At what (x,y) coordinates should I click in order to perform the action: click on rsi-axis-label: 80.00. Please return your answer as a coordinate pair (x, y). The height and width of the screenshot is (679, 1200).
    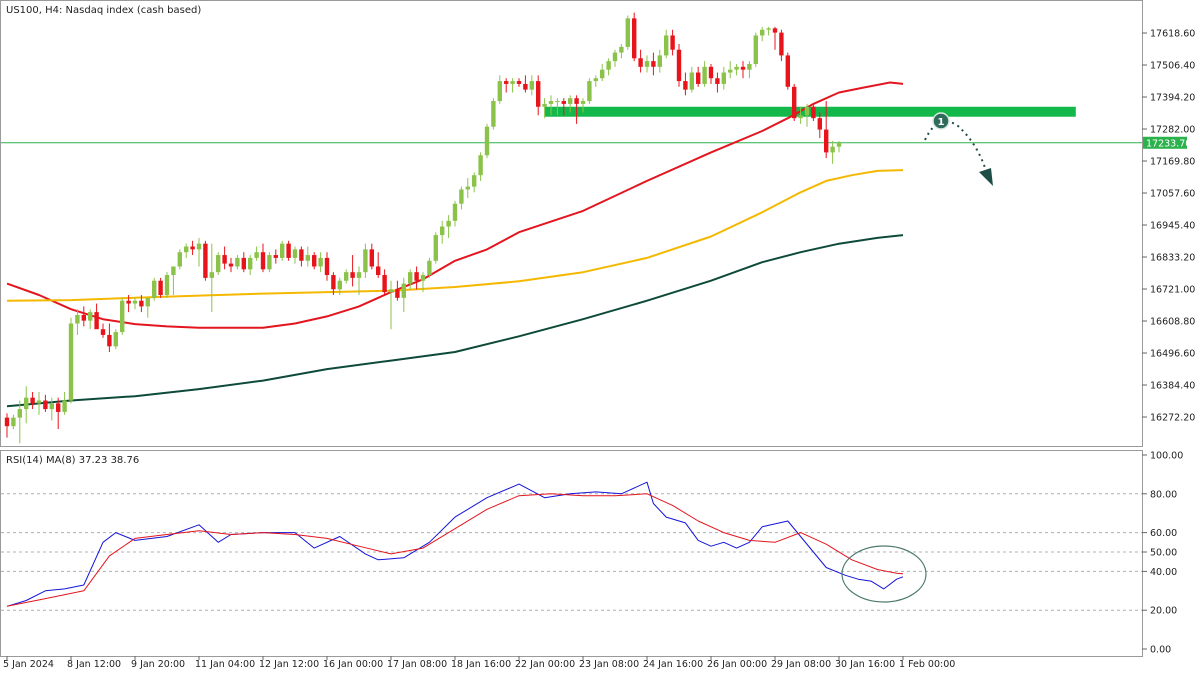
    Looking at the image, I should click on (1163, 494).